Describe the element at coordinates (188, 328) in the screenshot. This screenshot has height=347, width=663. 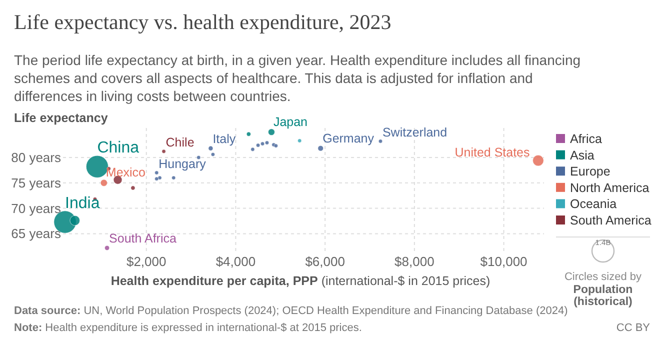
I see `text: Note: Health expenditure is expressed in international-$ at 2015 prices.` at that location.